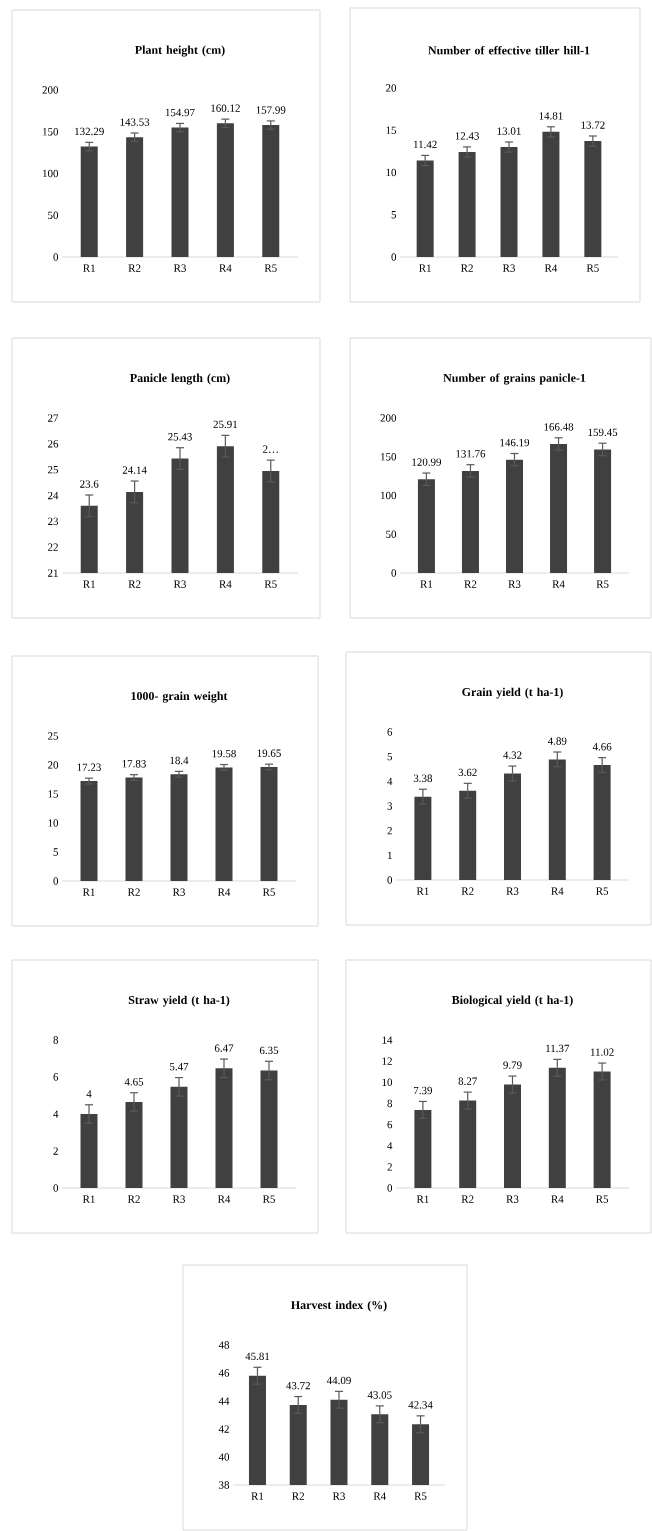 The width and height of the screenshot is (652, 1531). I want to click on data-label: 8.27, so click(467, 1081).